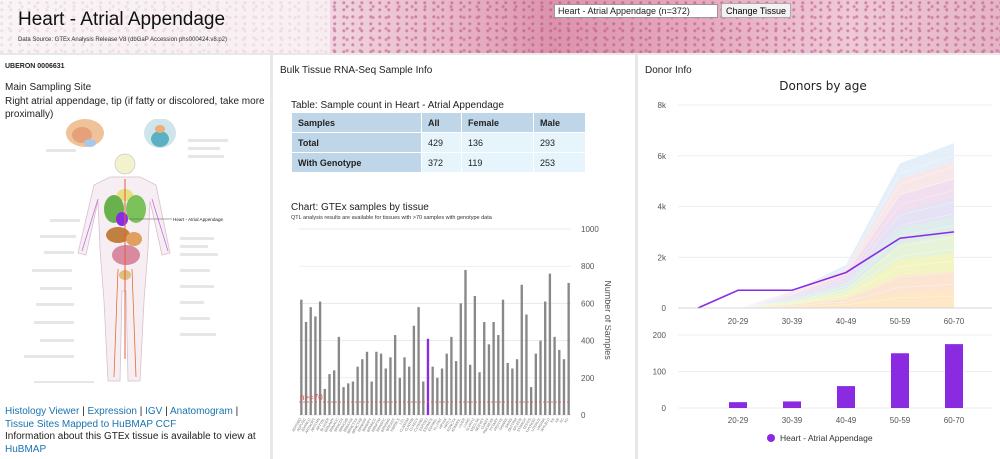 The width and height of the screenshot is (1000, 459). I want to click on x-tick-label: BRNCDT, so click(338, 425).